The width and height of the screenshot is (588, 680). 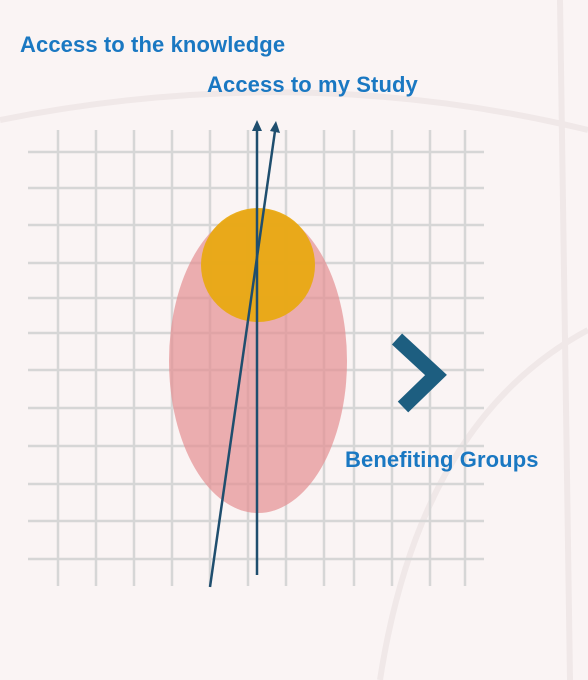 What do you see at coordinates (242, 359) in the screenshot?
I see `knowledge-arrow-line` at bounding box center [242, 359].